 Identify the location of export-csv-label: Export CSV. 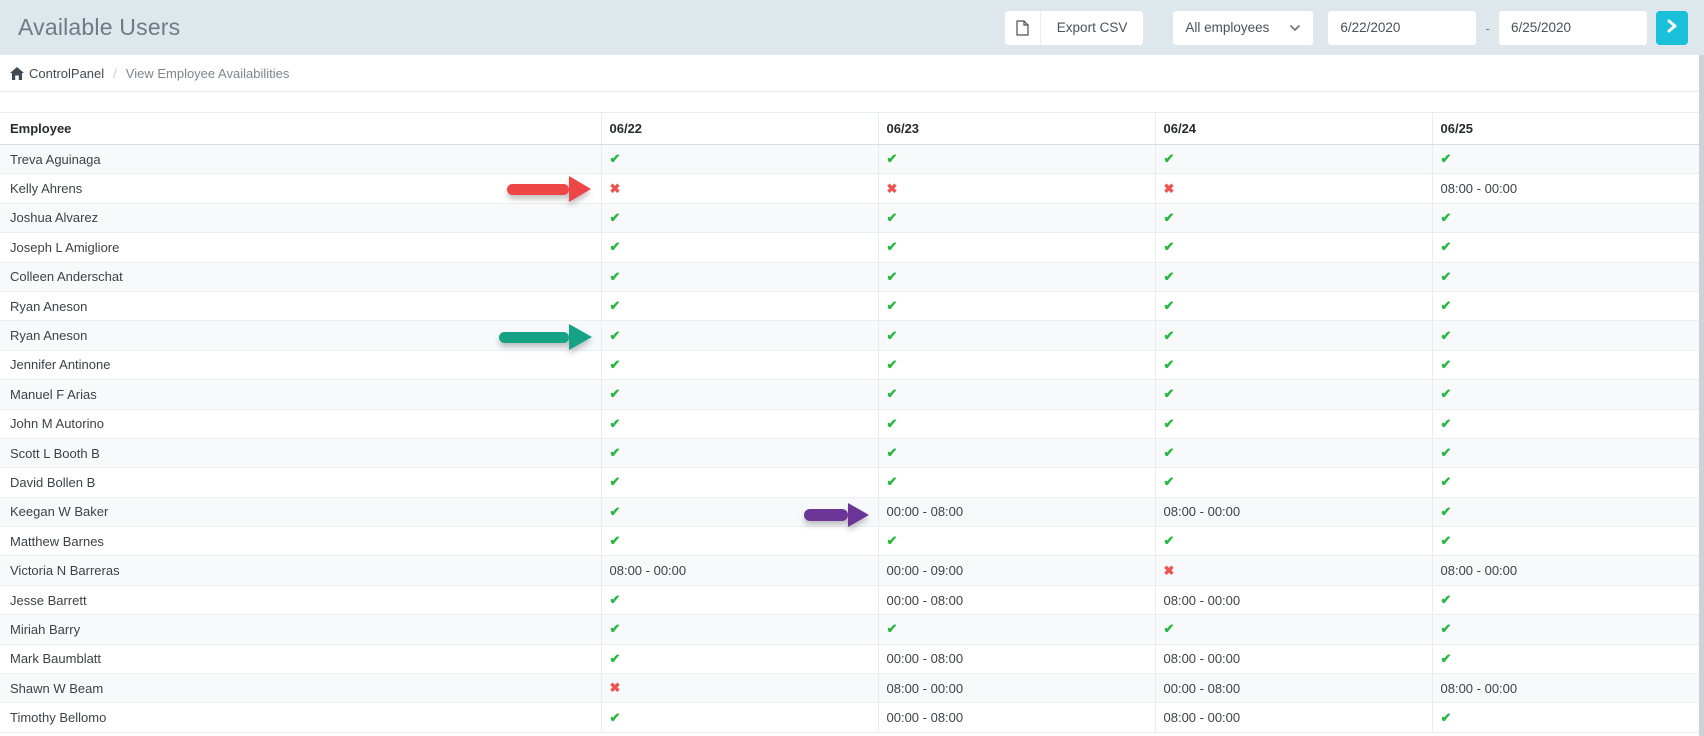
(1092, 27).